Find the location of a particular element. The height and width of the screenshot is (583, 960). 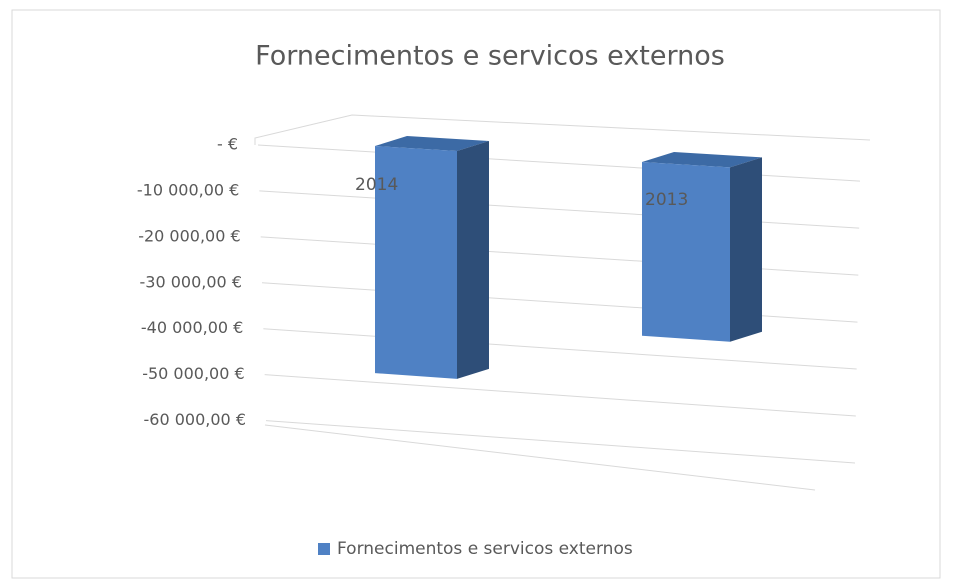

floor-edge is located at coordinates (540, 457).